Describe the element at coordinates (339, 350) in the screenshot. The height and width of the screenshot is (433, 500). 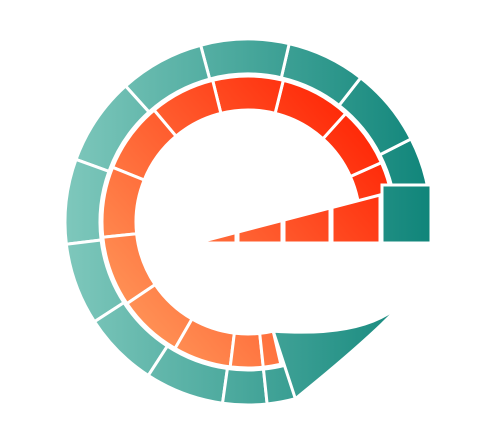
I see `e-tail` at that location.